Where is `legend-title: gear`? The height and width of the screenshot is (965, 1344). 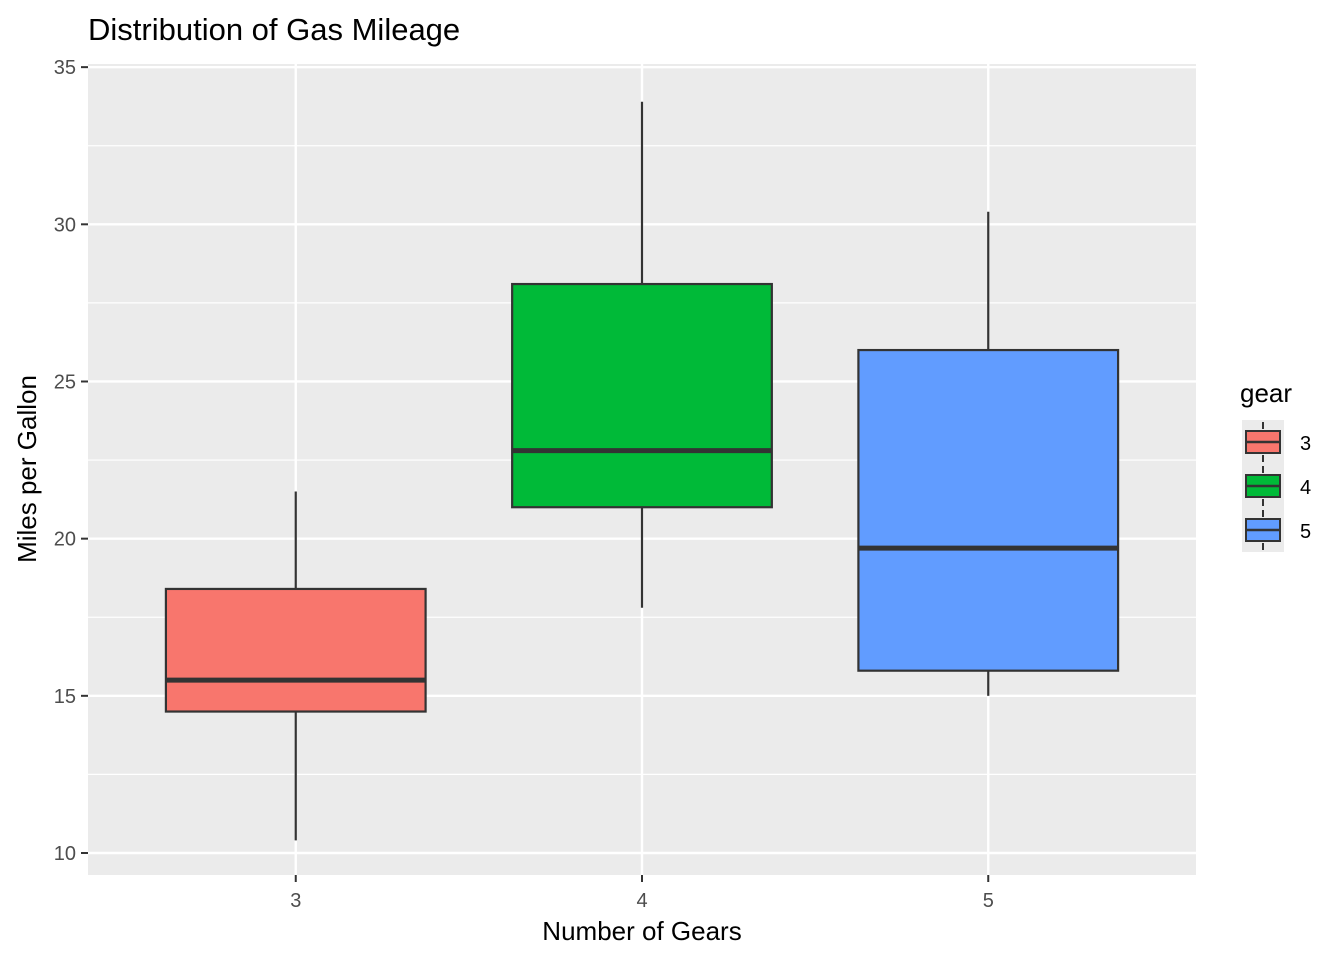
legend-title: gear is located at coordinates (1266, 393).